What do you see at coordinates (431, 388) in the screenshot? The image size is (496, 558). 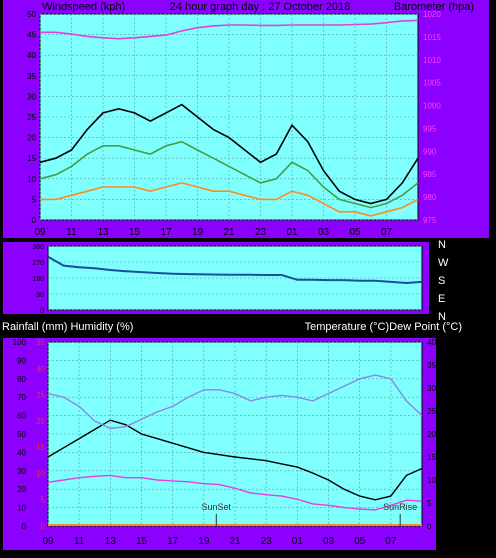 I see `temperature-tick-label: 30` at bounding box center [431, 388].